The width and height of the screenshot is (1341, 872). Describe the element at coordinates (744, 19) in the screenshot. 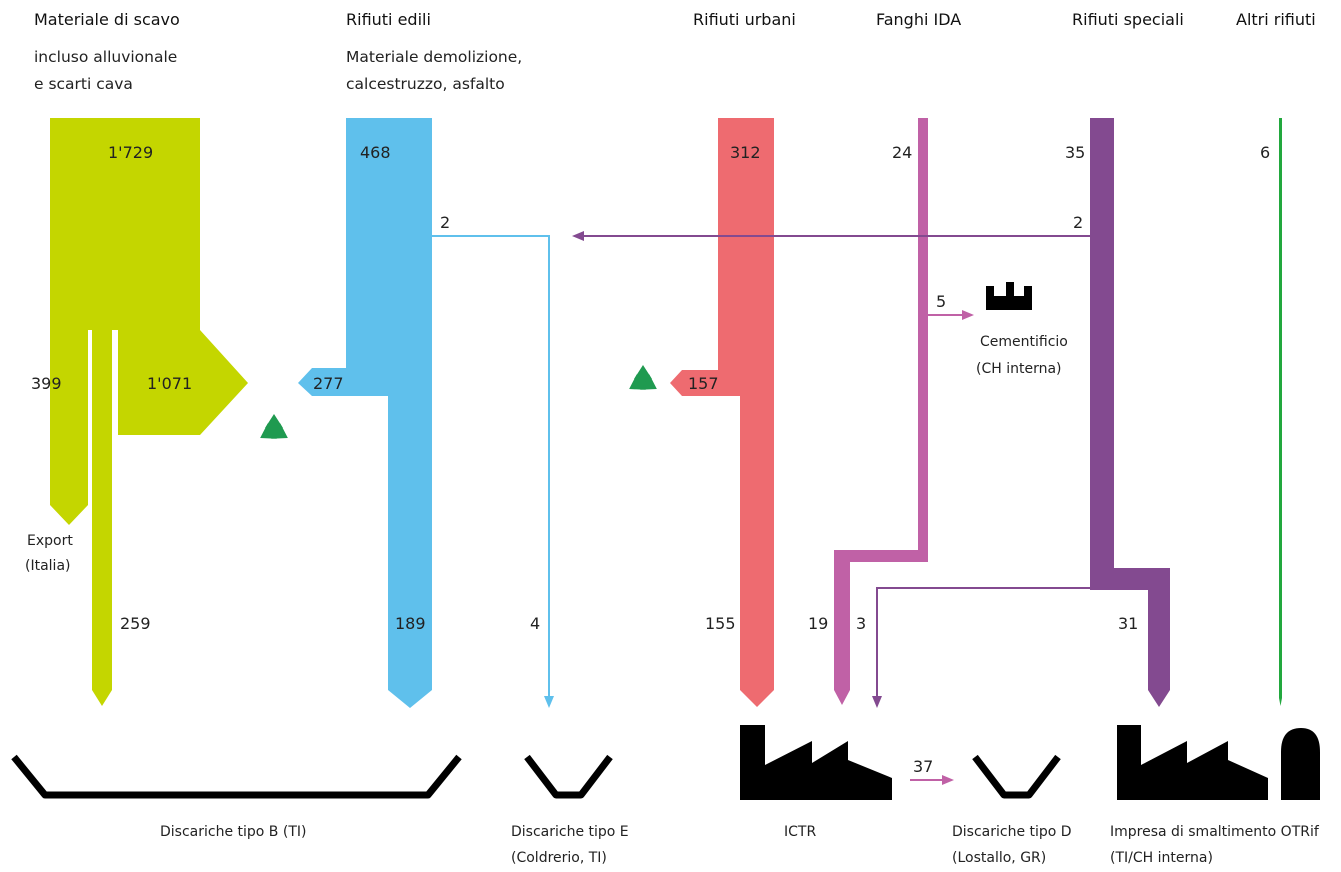

I see `header-urbani: Rifiuti urbani` at that location.